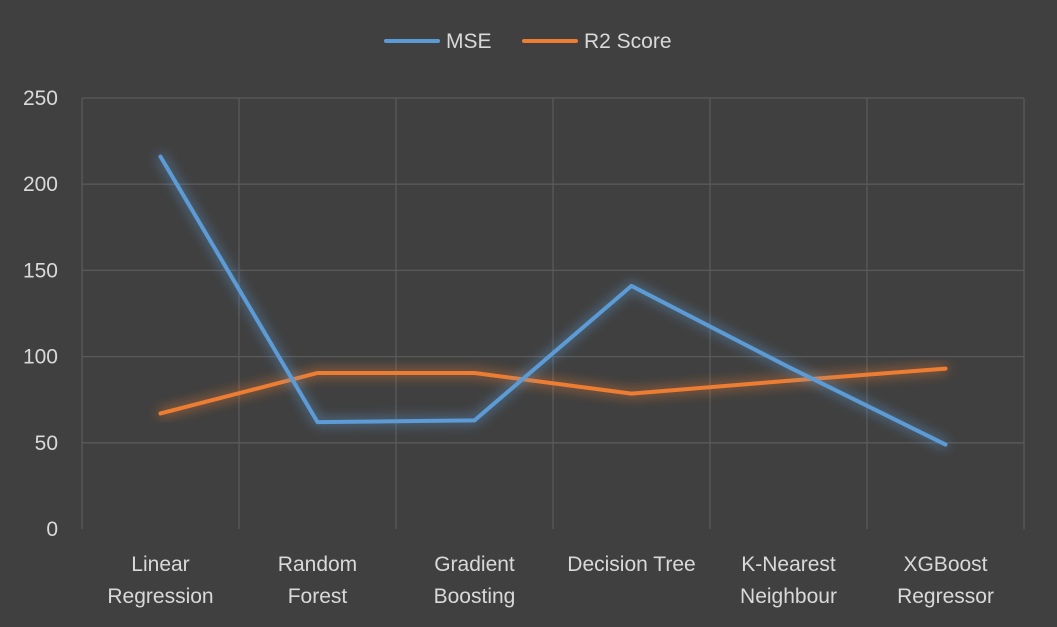 The height and width of the screenshot is (627, 1057). Describe the element at coordinates (46, 443) in the screenshot. I see `y-tick-label: 50` at that location.